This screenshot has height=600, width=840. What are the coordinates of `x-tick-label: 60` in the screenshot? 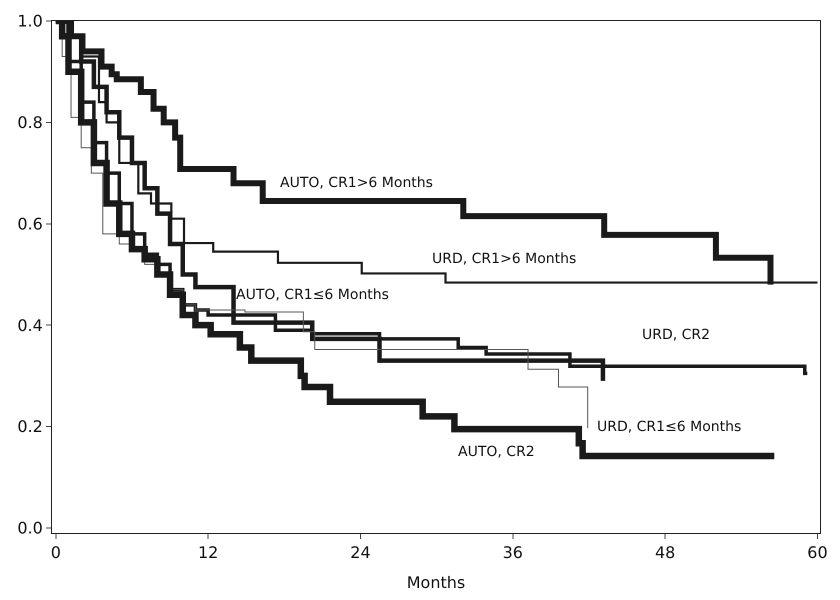 It's located at (817, 552).